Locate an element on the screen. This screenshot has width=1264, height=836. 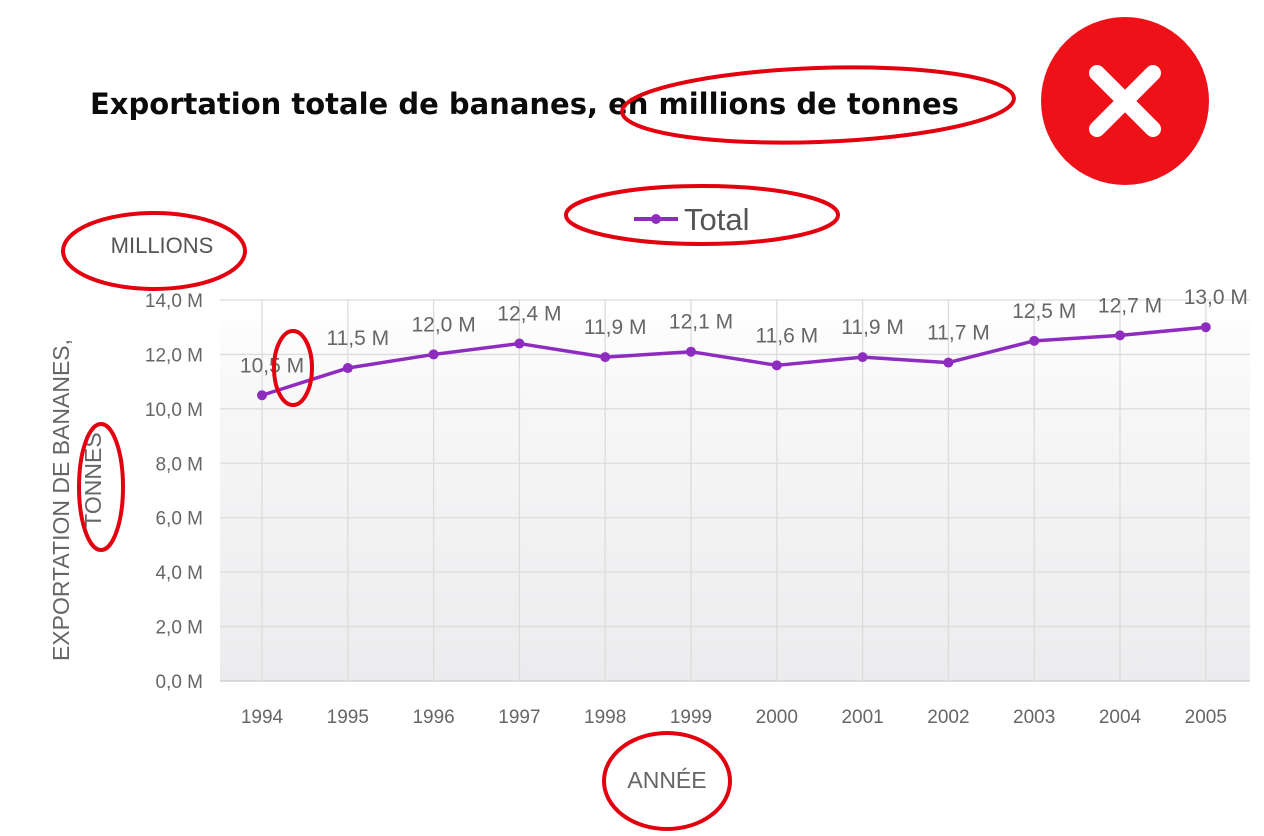
y-tick-label: 14,0 M is located at coordinates (174, 301).